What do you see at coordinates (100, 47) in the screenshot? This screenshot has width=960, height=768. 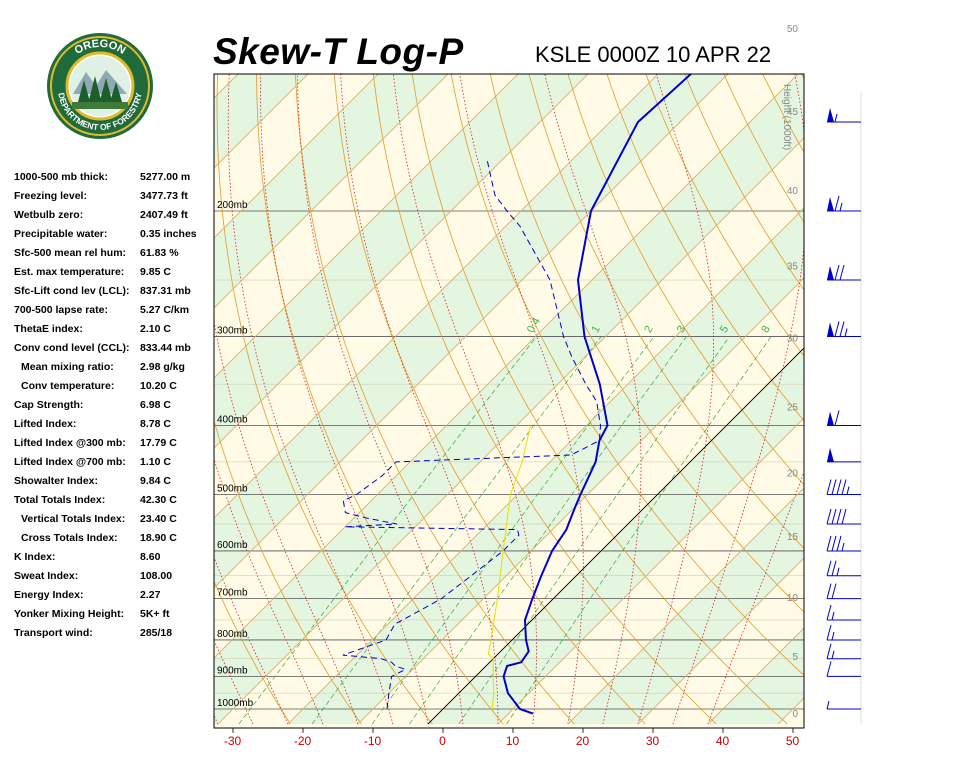 I see `svg-text: OREGON` at bounding box center [100, 47].